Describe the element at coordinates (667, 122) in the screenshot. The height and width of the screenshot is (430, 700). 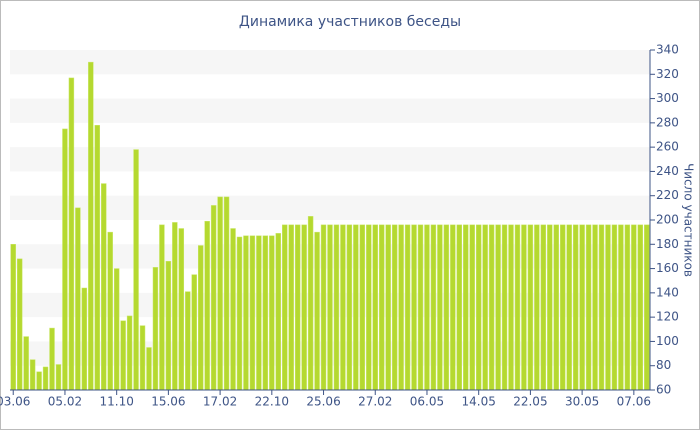
I see `y-tick-label: 280` at that location.